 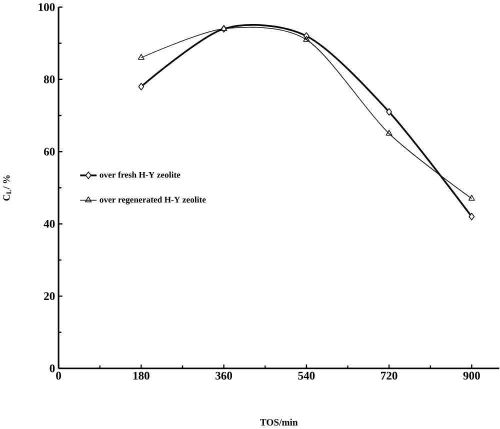 What do you see at coordinates (49, 296) in the screenshot?
I see `y-tick-label: 20` at bounding box center [49, 296].